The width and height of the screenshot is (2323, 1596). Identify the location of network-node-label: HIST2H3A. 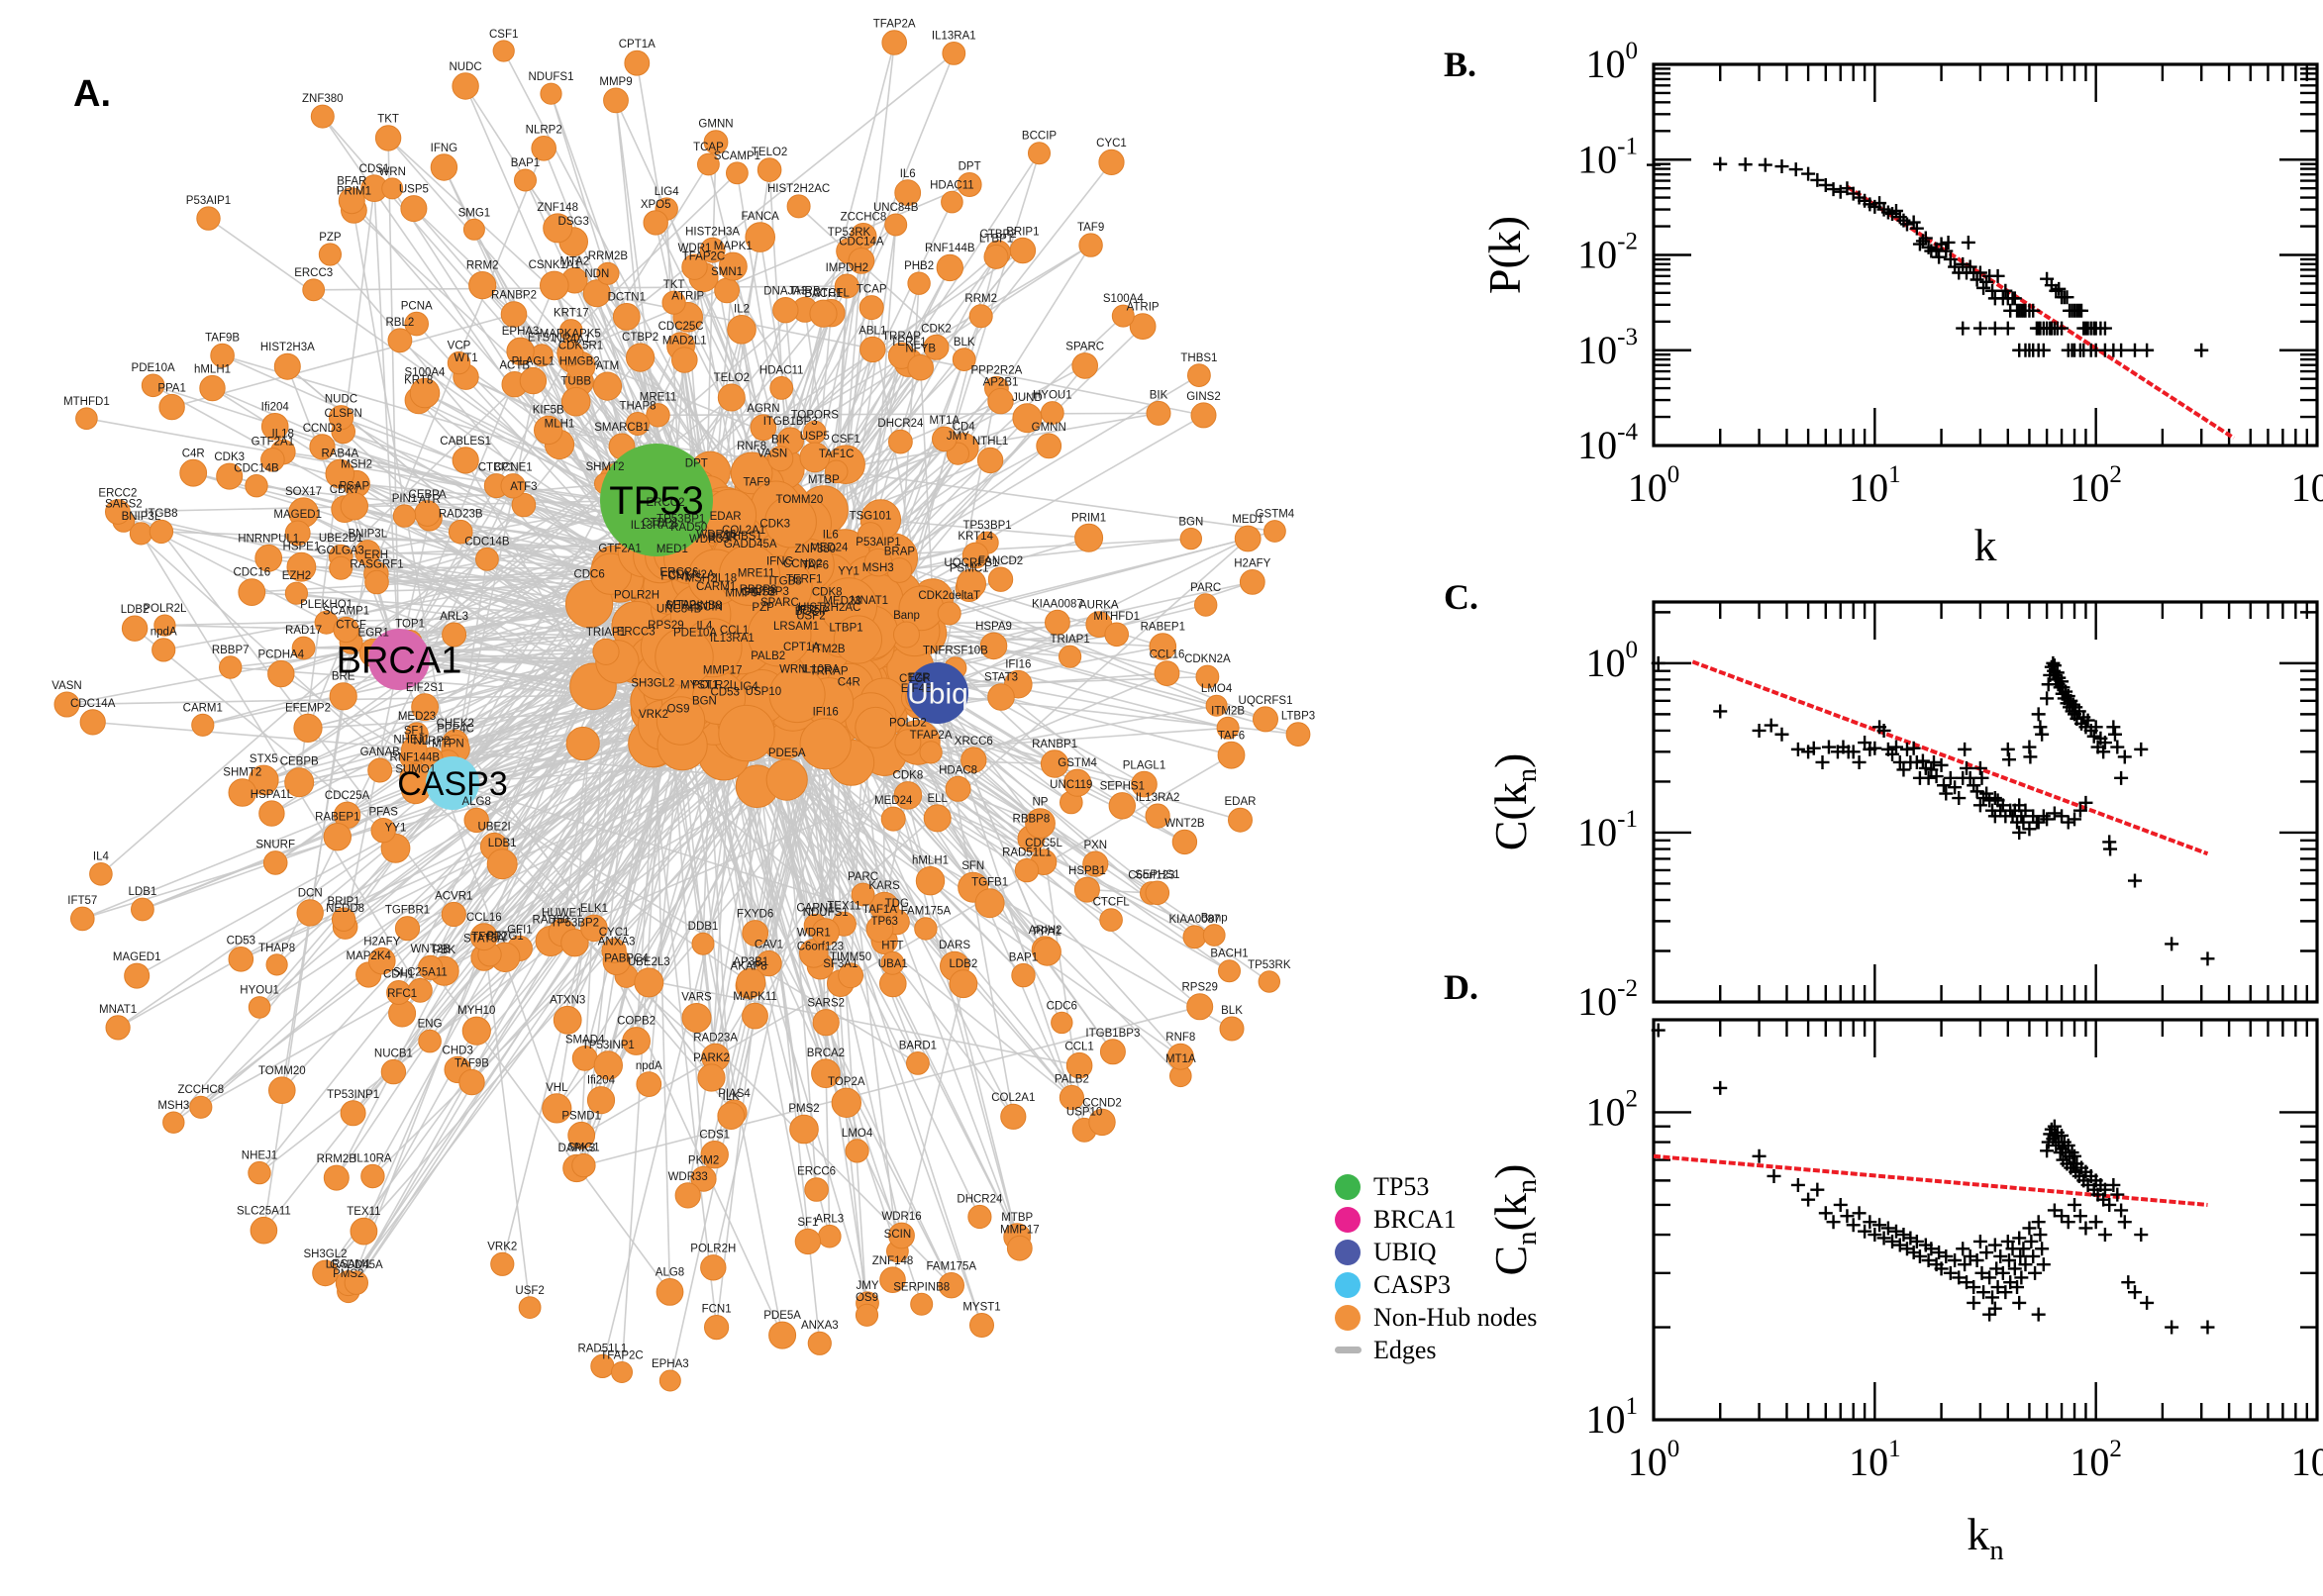
(713, 232).